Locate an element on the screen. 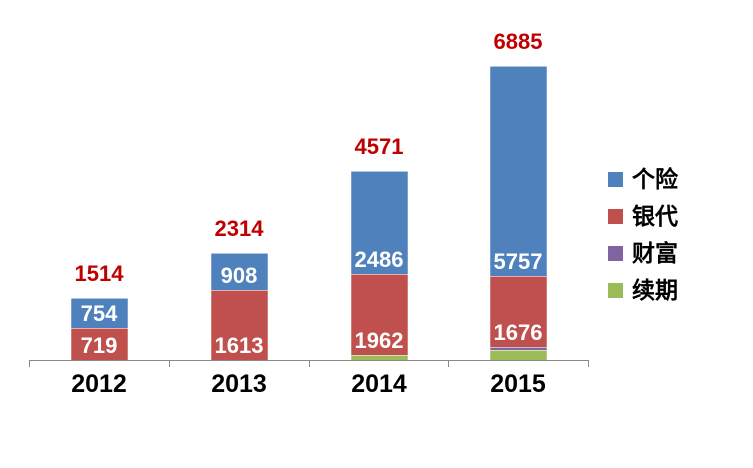 Image resolution: width=753 pixels, height=468 pixels. x-axis-category-label: 2014 is located at coordinates (379, 384).